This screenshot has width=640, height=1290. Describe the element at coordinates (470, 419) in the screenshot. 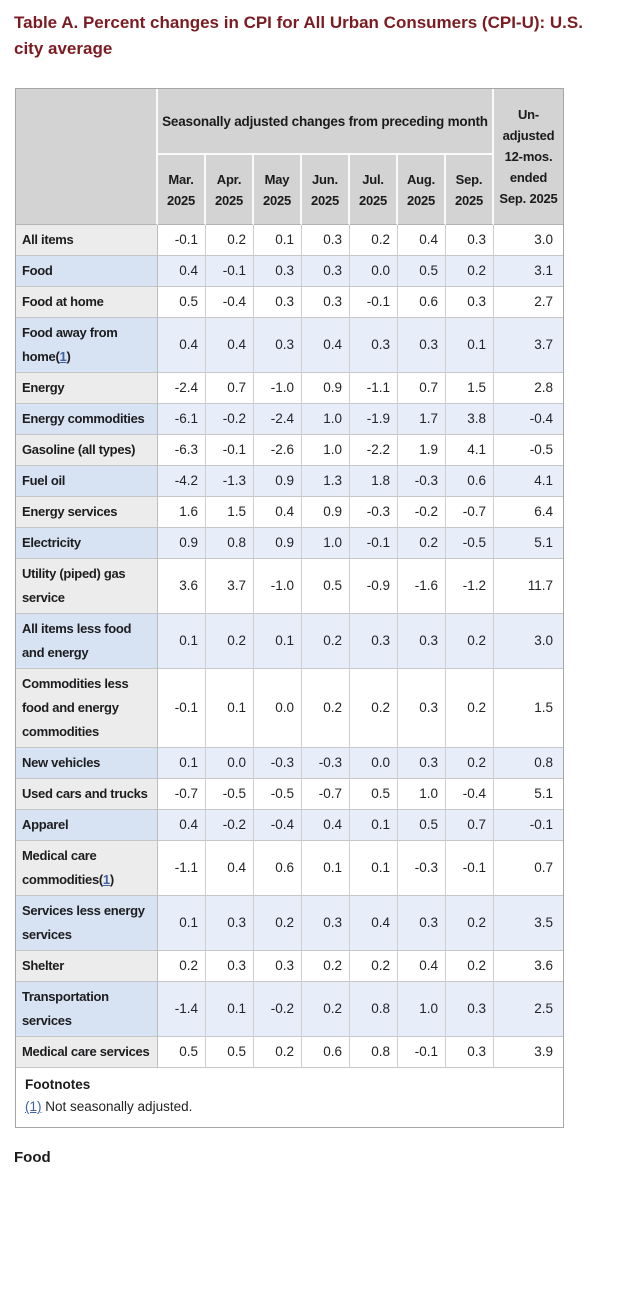

I see `value-cell-sep-2025: 3.8` at that location.